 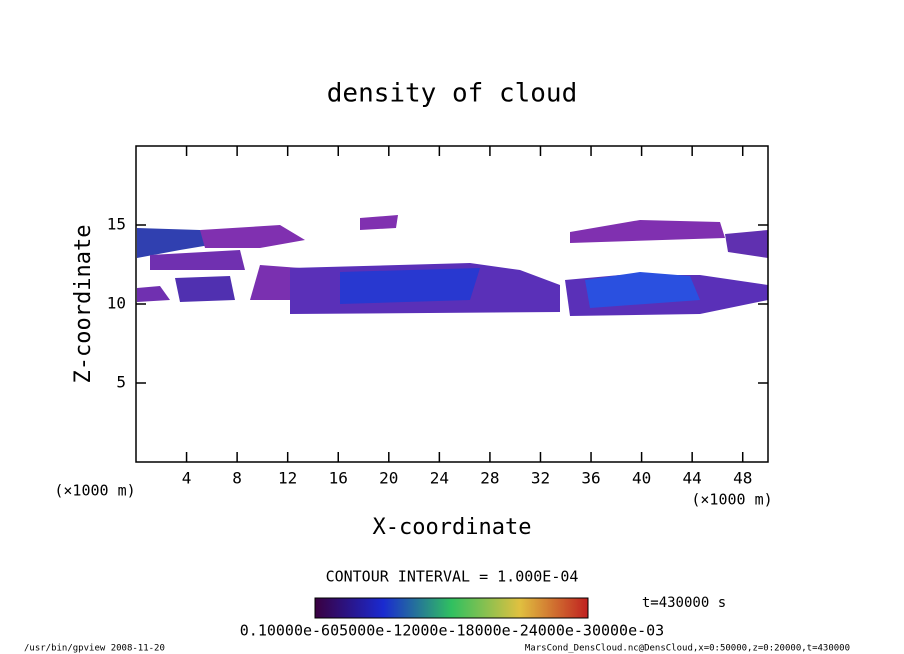 What do you see at coordinates (452, 527) in the screenshot?
I see `x-axis-label: X-coordinate` at bounding box center [452, 527].